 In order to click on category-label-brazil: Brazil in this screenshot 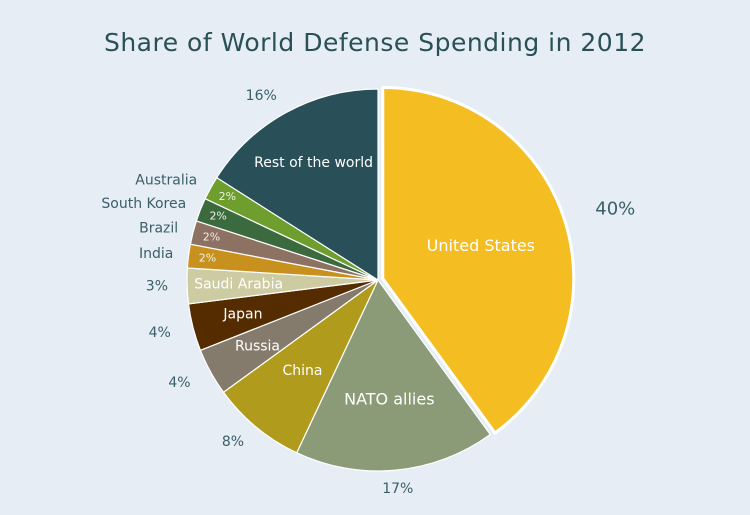, I will do `click(158, 229)`.